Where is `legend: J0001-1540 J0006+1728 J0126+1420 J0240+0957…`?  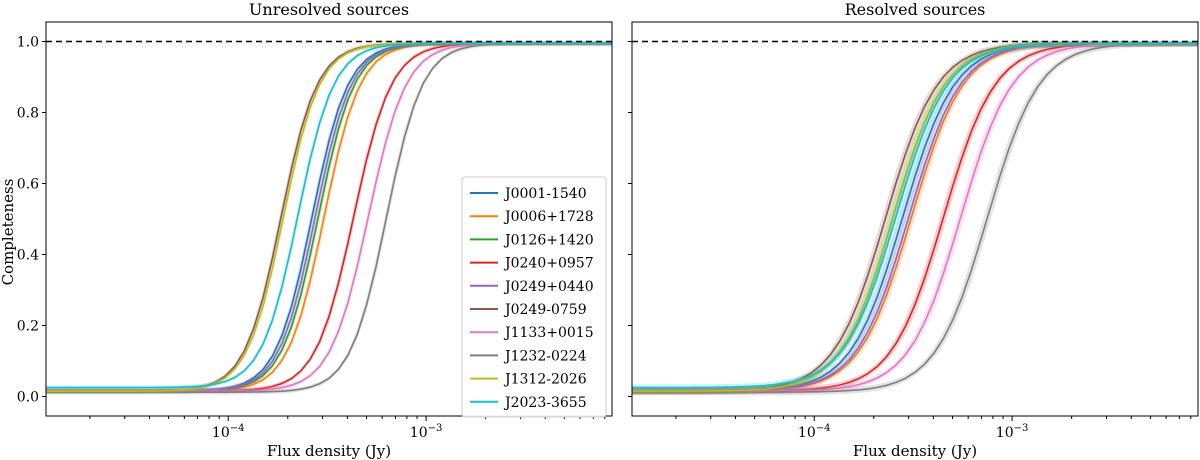
legend: J0001-1540 J0006+1728 J0126+1420 J0240+0957… is located at coordinates (534, 297).